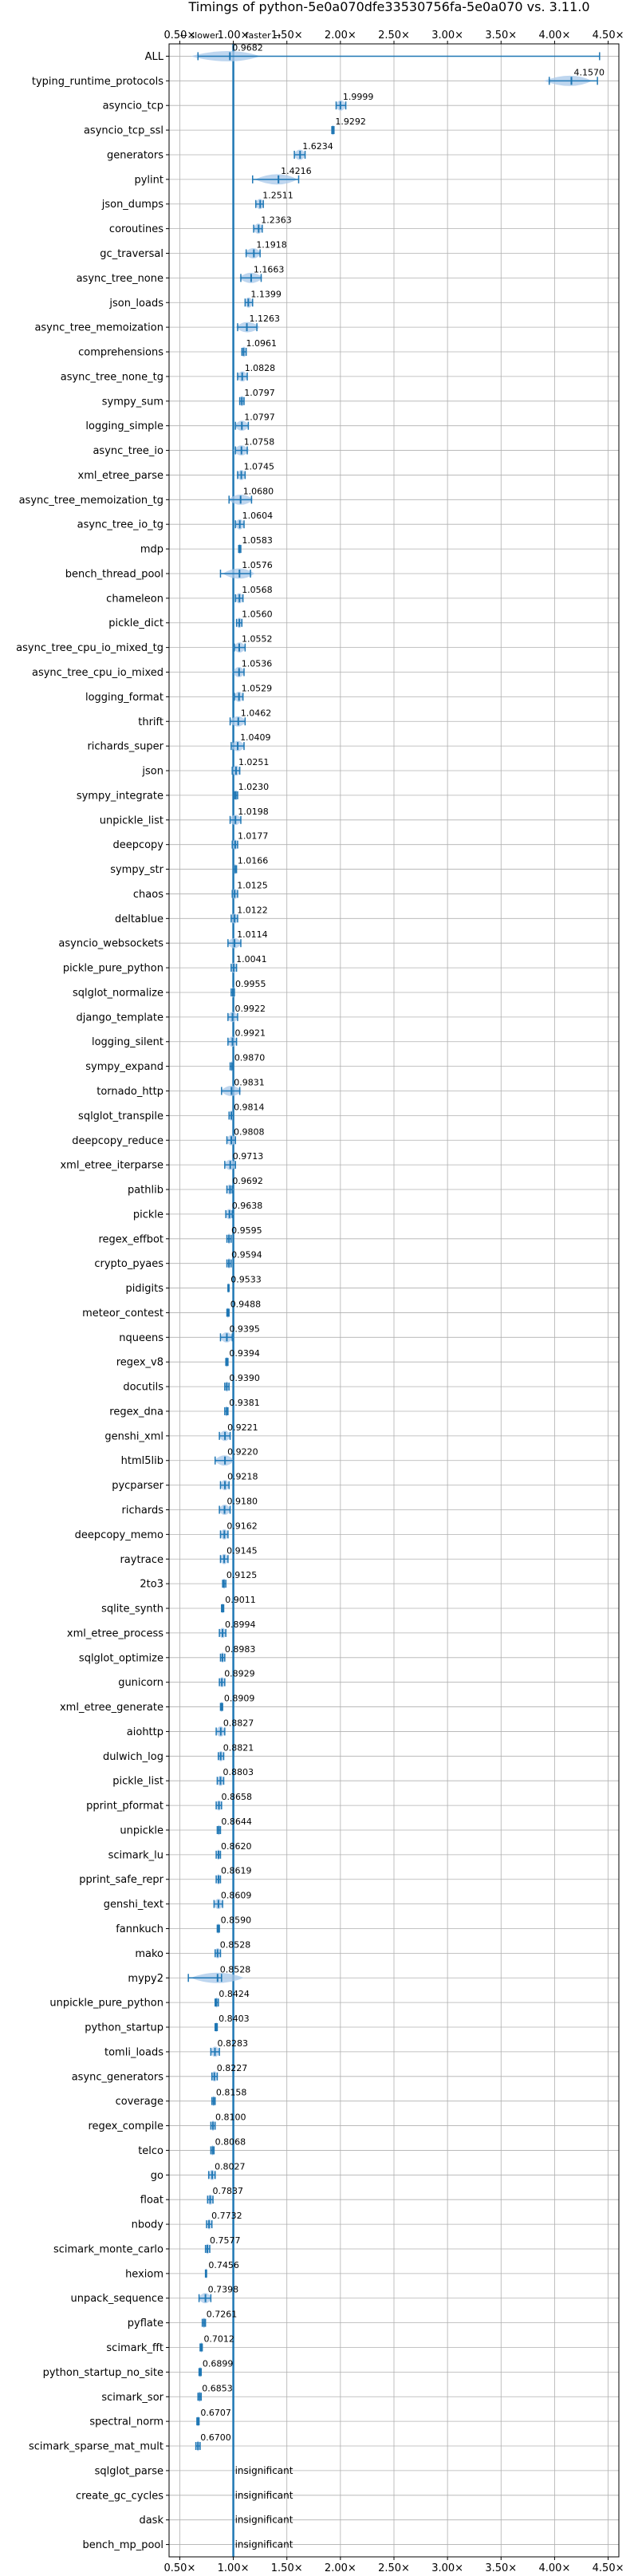 The width and height of the screenshot is (638, 2576). What do you see at coordinates (255, 738) in the screenshot?
I see `value-label: 1.0409` at bounding box center [255, 738].